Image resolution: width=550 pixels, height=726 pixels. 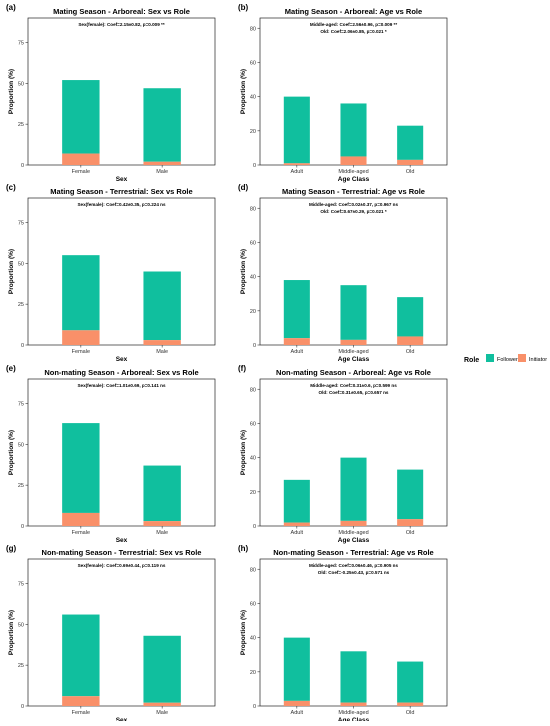 What do you see at coordinates (410, 162) in the screenshot?
I see `panel-b-bar-initiator-old` at bounding box center [410, 162].